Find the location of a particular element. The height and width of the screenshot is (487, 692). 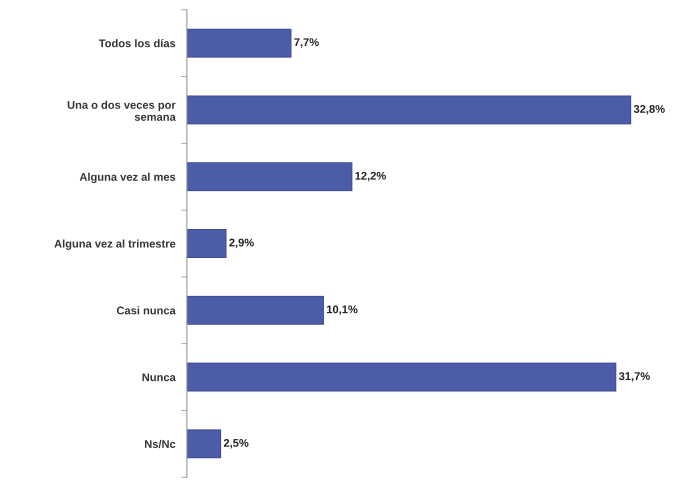

data-label: 12,2% is located at coordinates (370, 177).